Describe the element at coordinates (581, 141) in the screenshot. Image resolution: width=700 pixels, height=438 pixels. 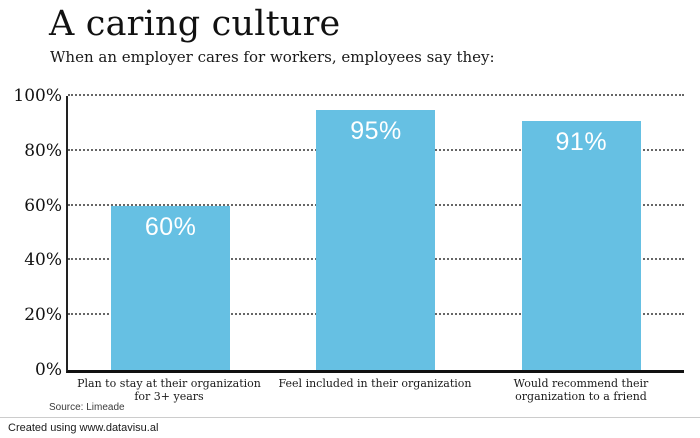
I see `bar-value-label: 91%` at that location.